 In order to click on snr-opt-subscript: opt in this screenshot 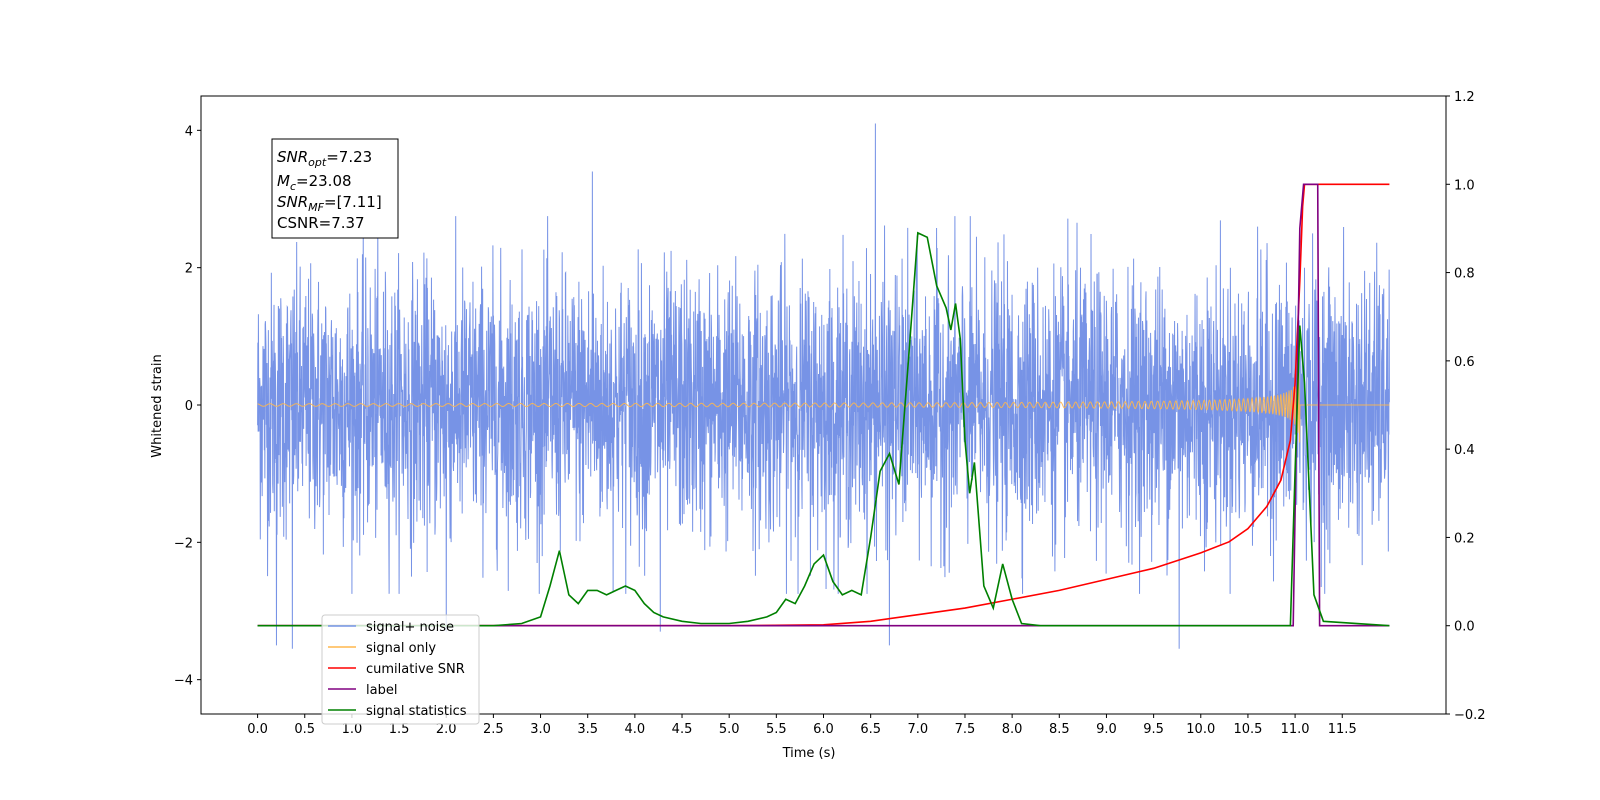, I will do `click(317, 162)`.